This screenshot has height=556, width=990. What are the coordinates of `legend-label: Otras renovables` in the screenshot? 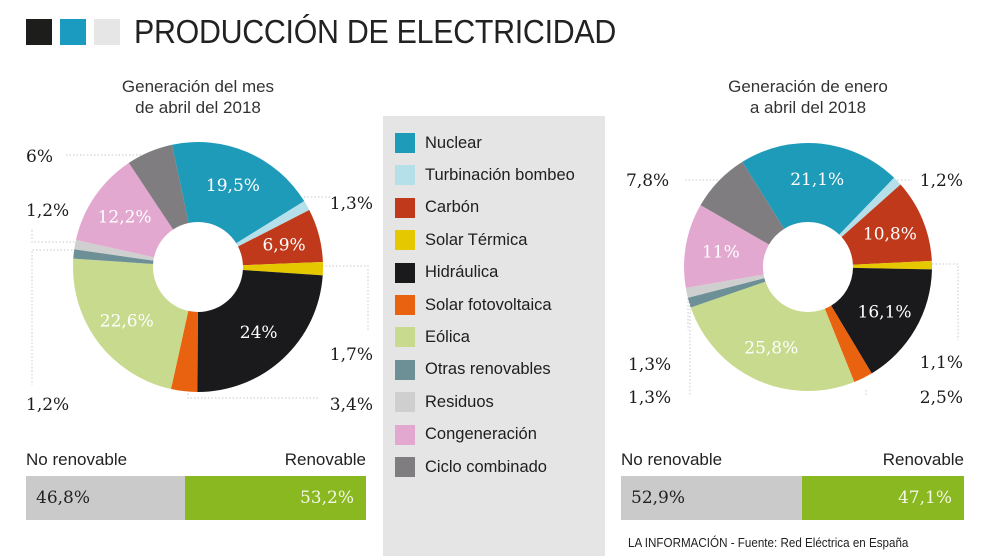 It's located at (488, 369).